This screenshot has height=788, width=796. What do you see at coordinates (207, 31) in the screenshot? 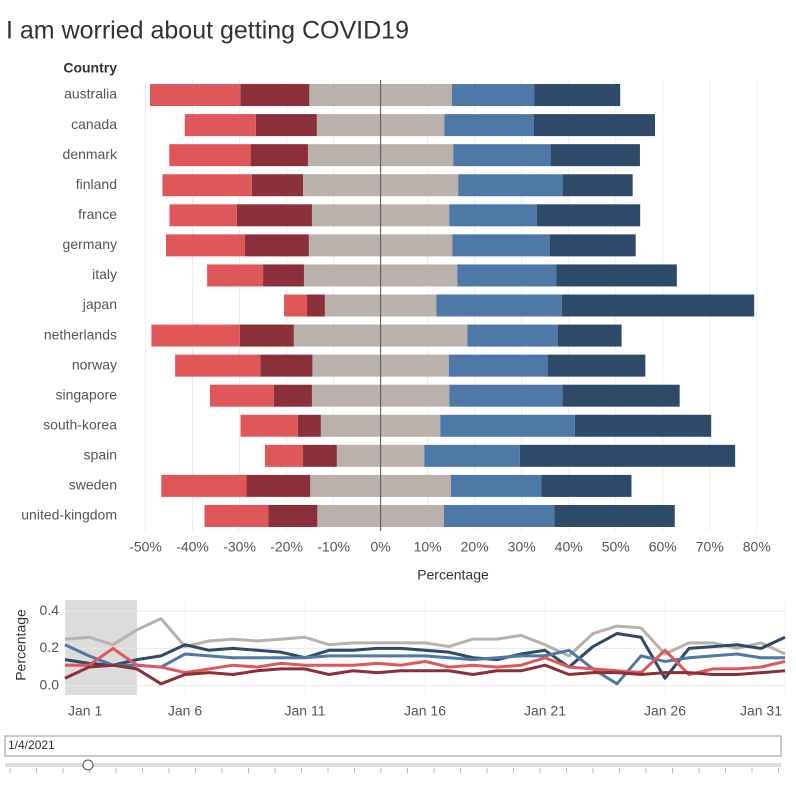
I see `chart-title: I am worried about getting COVID19` at bounding box center [207, 31].